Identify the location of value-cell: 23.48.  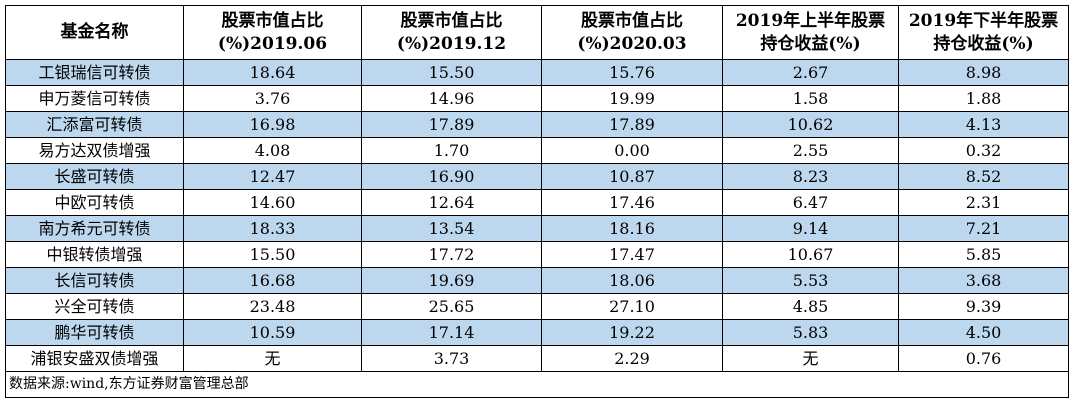
(272, 306).